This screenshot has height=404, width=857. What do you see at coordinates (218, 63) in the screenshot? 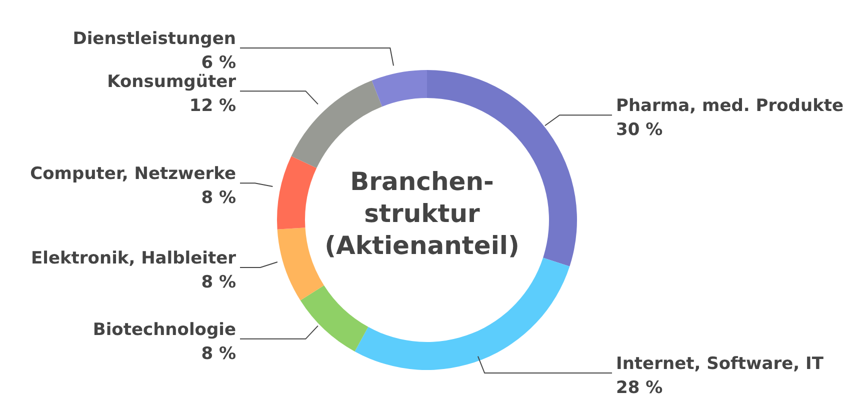
I see `data-label: 6 %` at bounding box center [218, 63].